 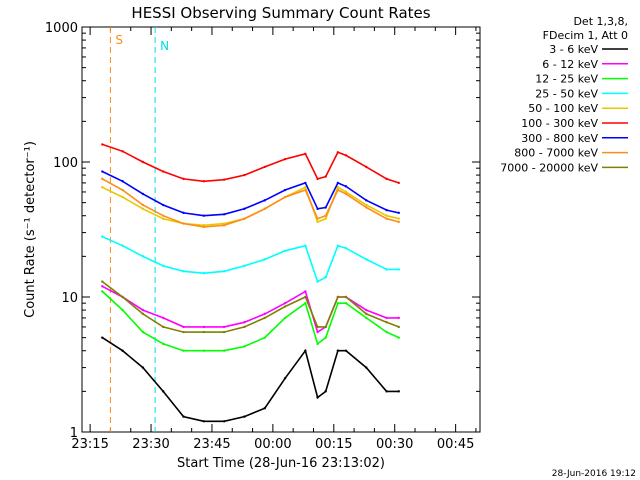 I want to click on x-tick-label: 23:45, so click(x=211, y=444).